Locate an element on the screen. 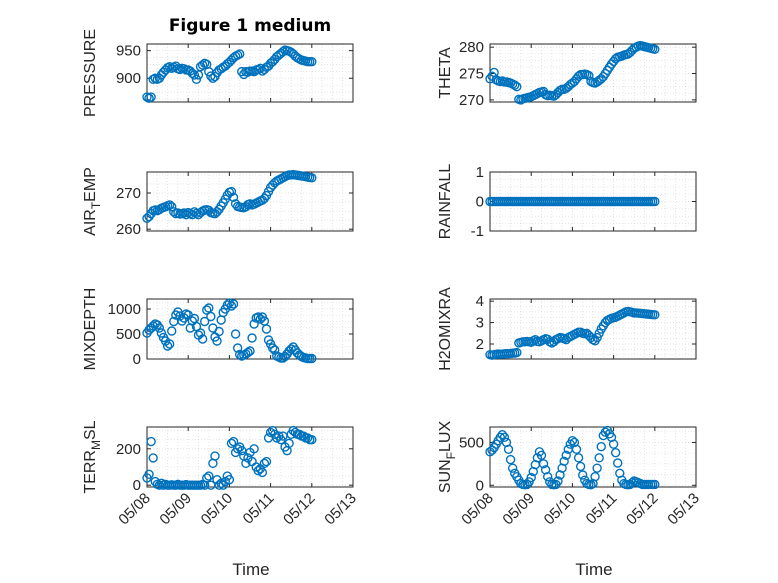  y-tick-label: 3 is located at coordinates (480, 323).